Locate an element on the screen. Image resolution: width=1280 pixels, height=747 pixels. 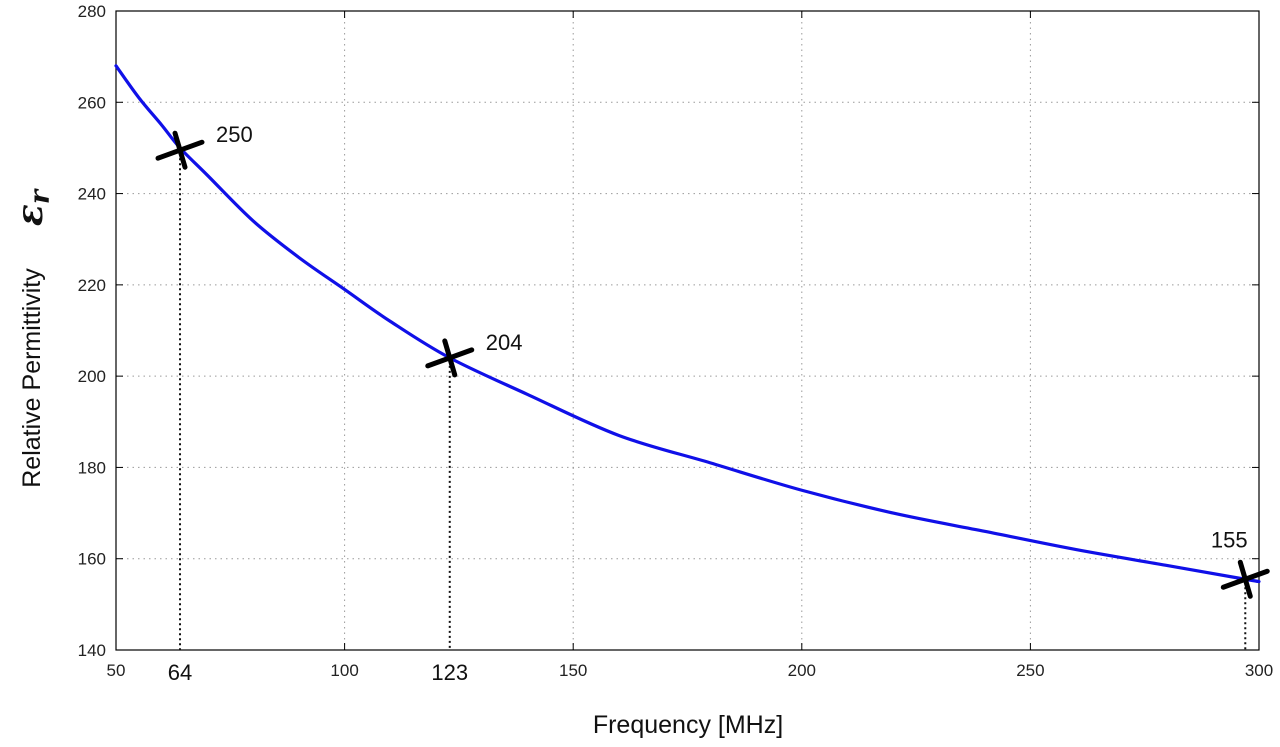
y-tick-label: 200 is located at coordinates (92, 376).